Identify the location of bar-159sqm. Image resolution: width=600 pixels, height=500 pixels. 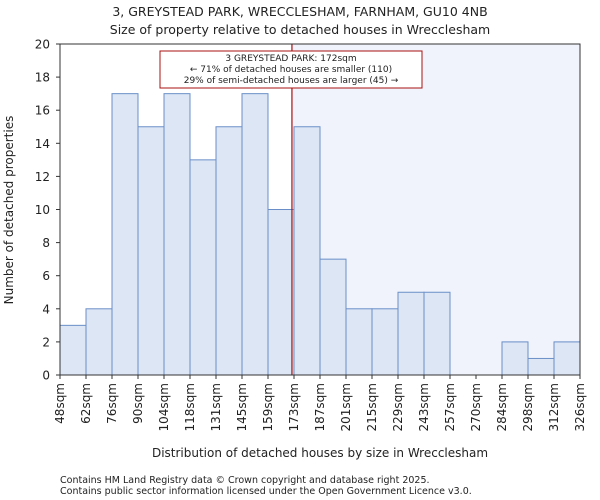
(281, 292).